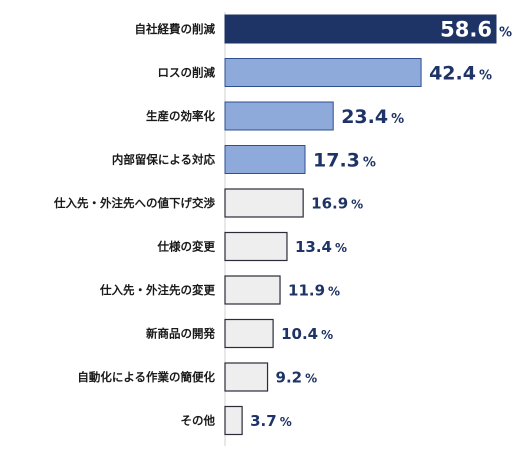 This screenshot has width=520, height=454. I want to click on value-number: 3.7, so click(263, 421).